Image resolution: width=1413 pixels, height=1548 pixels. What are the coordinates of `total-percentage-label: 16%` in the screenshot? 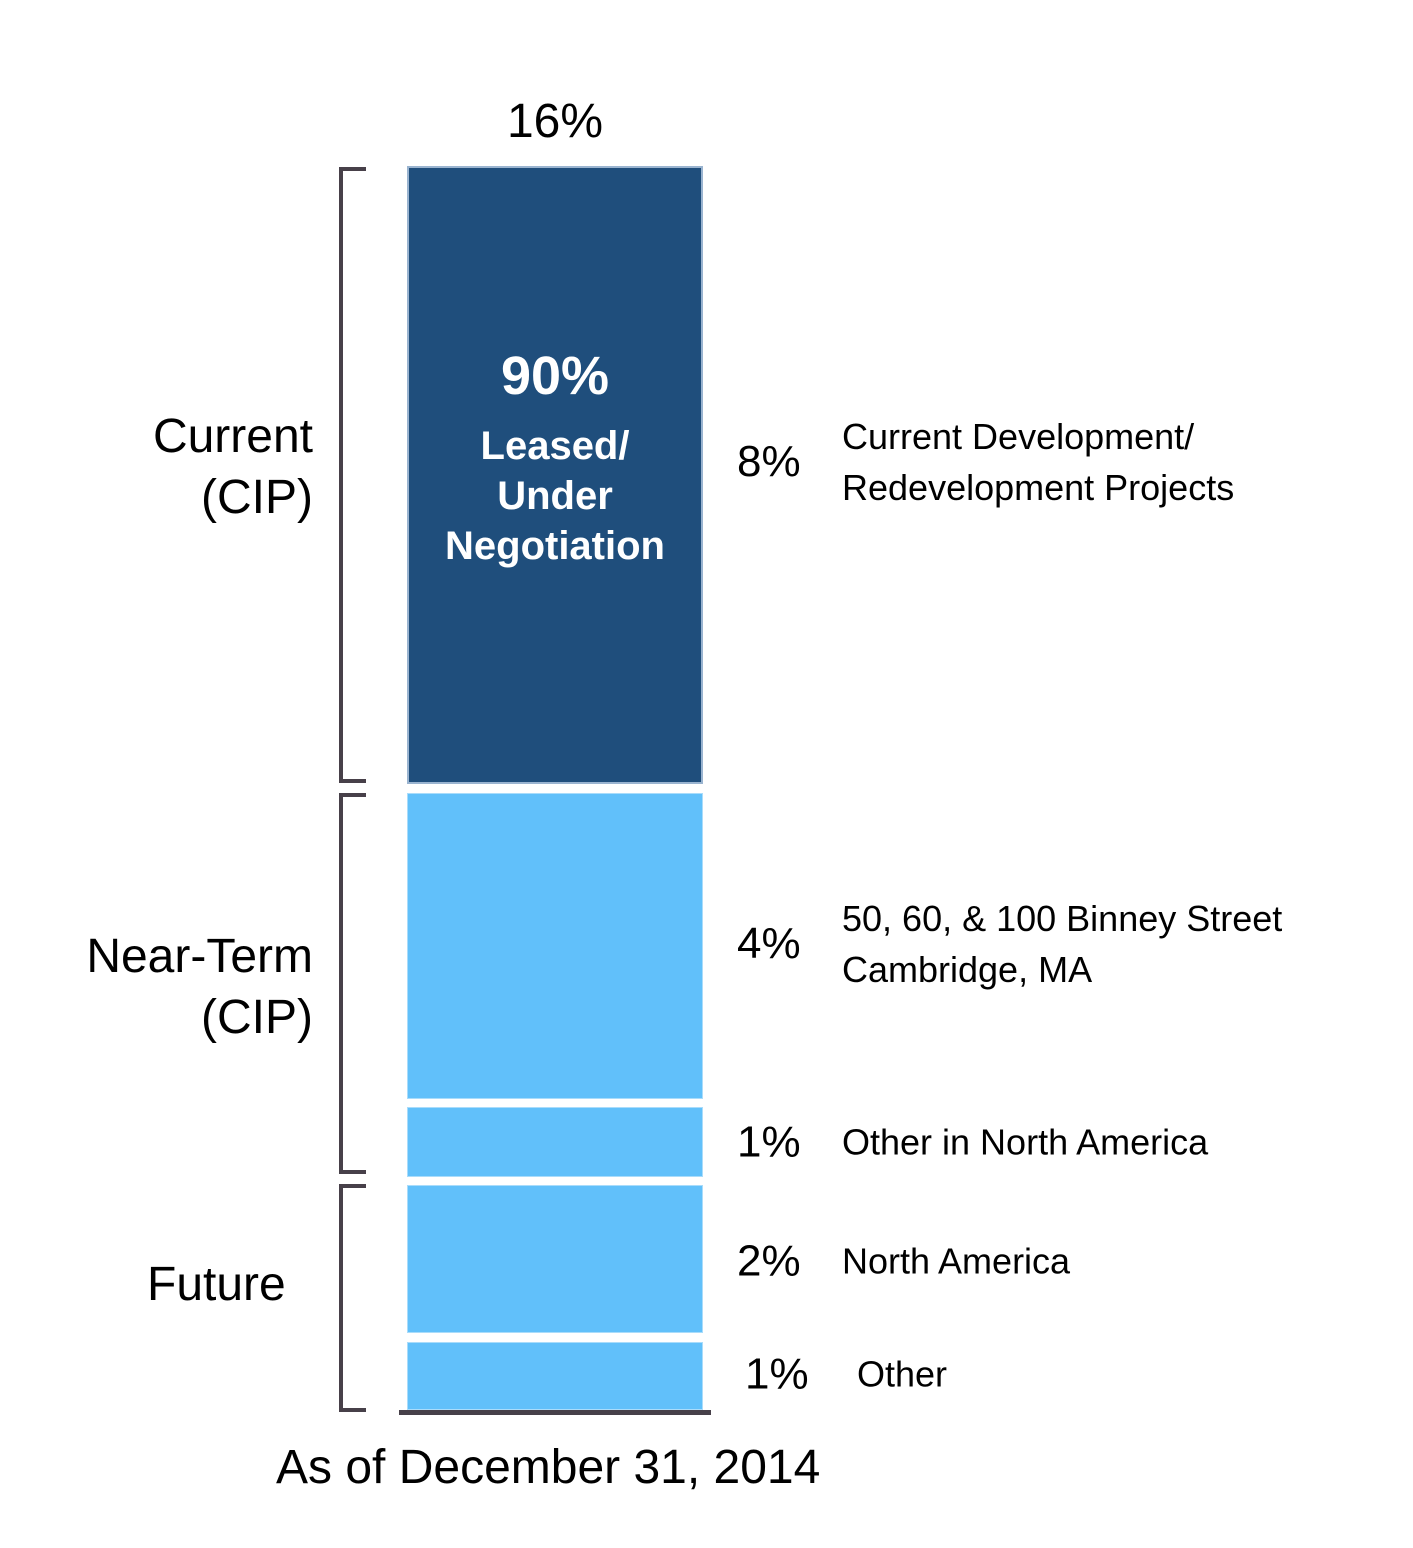 It's located at (555, 121).